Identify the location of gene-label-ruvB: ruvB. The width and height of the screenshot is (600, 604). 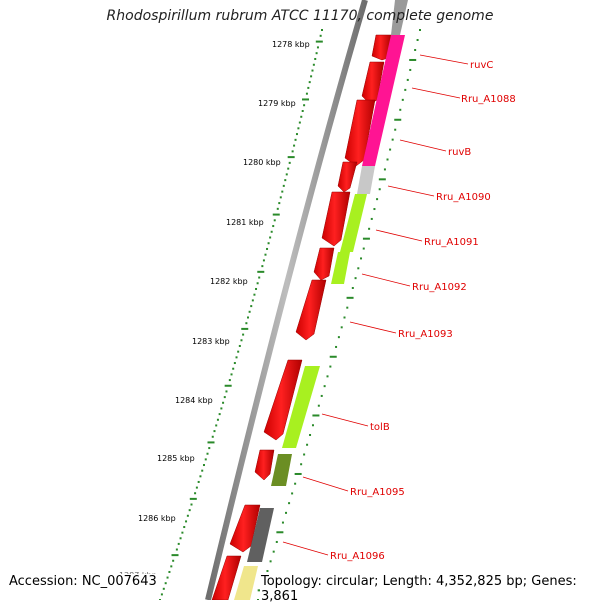
(459, 152).